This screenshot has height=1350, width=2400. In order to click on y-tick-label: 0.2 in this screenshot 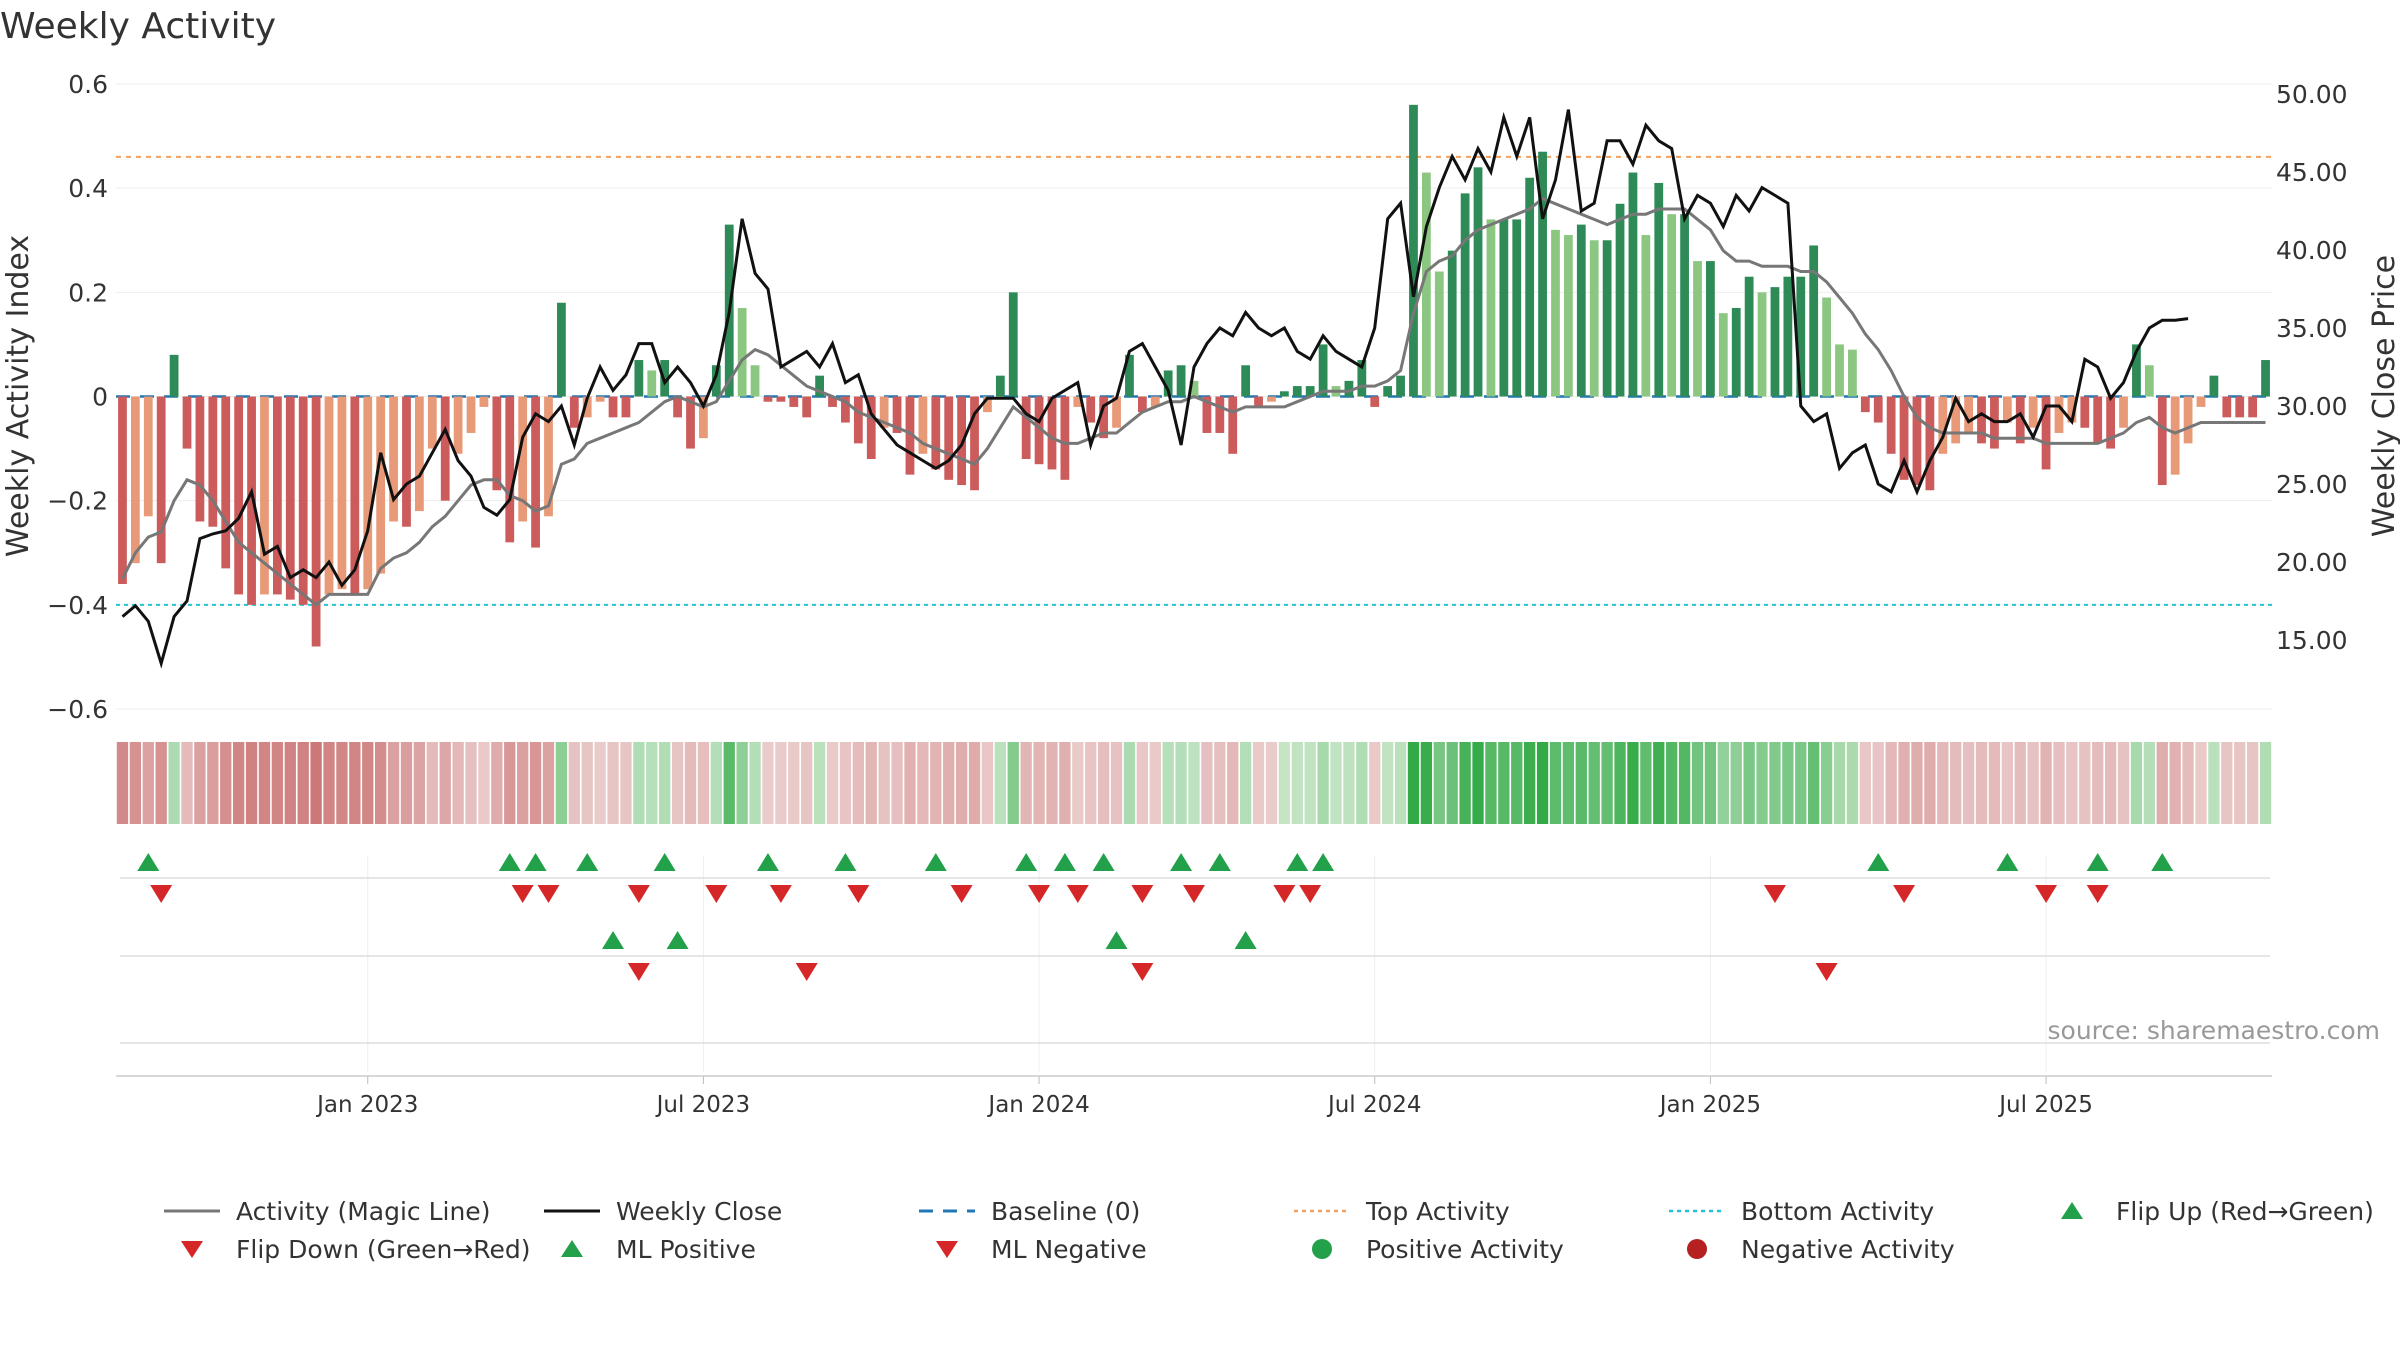, I will do `click(88, 292)`.